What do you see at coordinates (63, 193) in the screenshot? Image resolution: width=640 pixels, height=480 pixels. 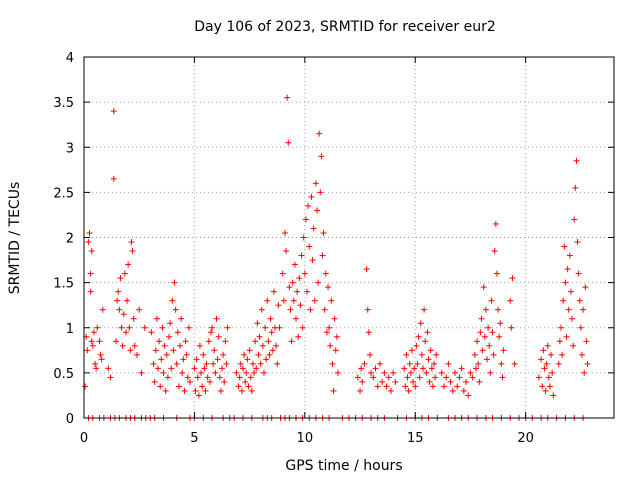 I see `y-tick-label: 2.5` at bounding box center [63, 193].